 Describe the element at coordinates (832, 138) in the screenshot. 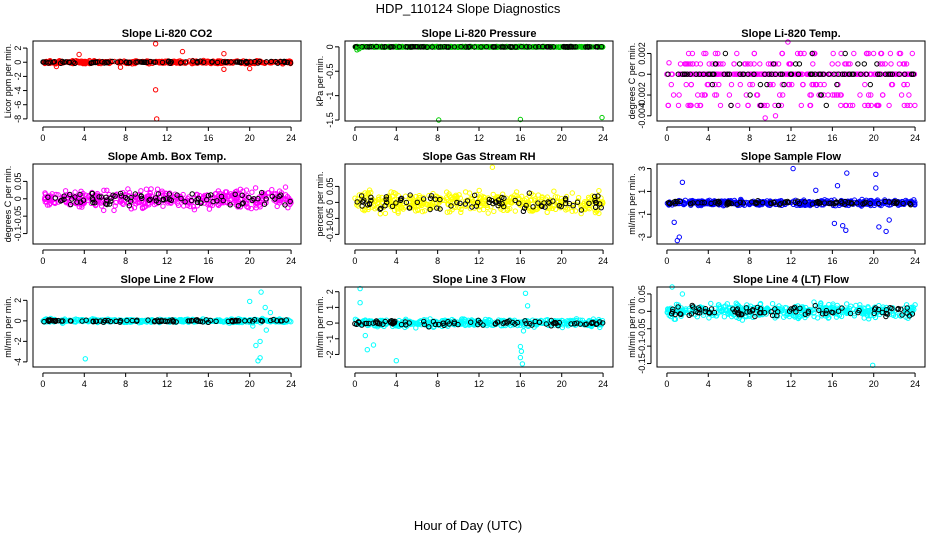

I see `x-tick-label: 16` at that location.